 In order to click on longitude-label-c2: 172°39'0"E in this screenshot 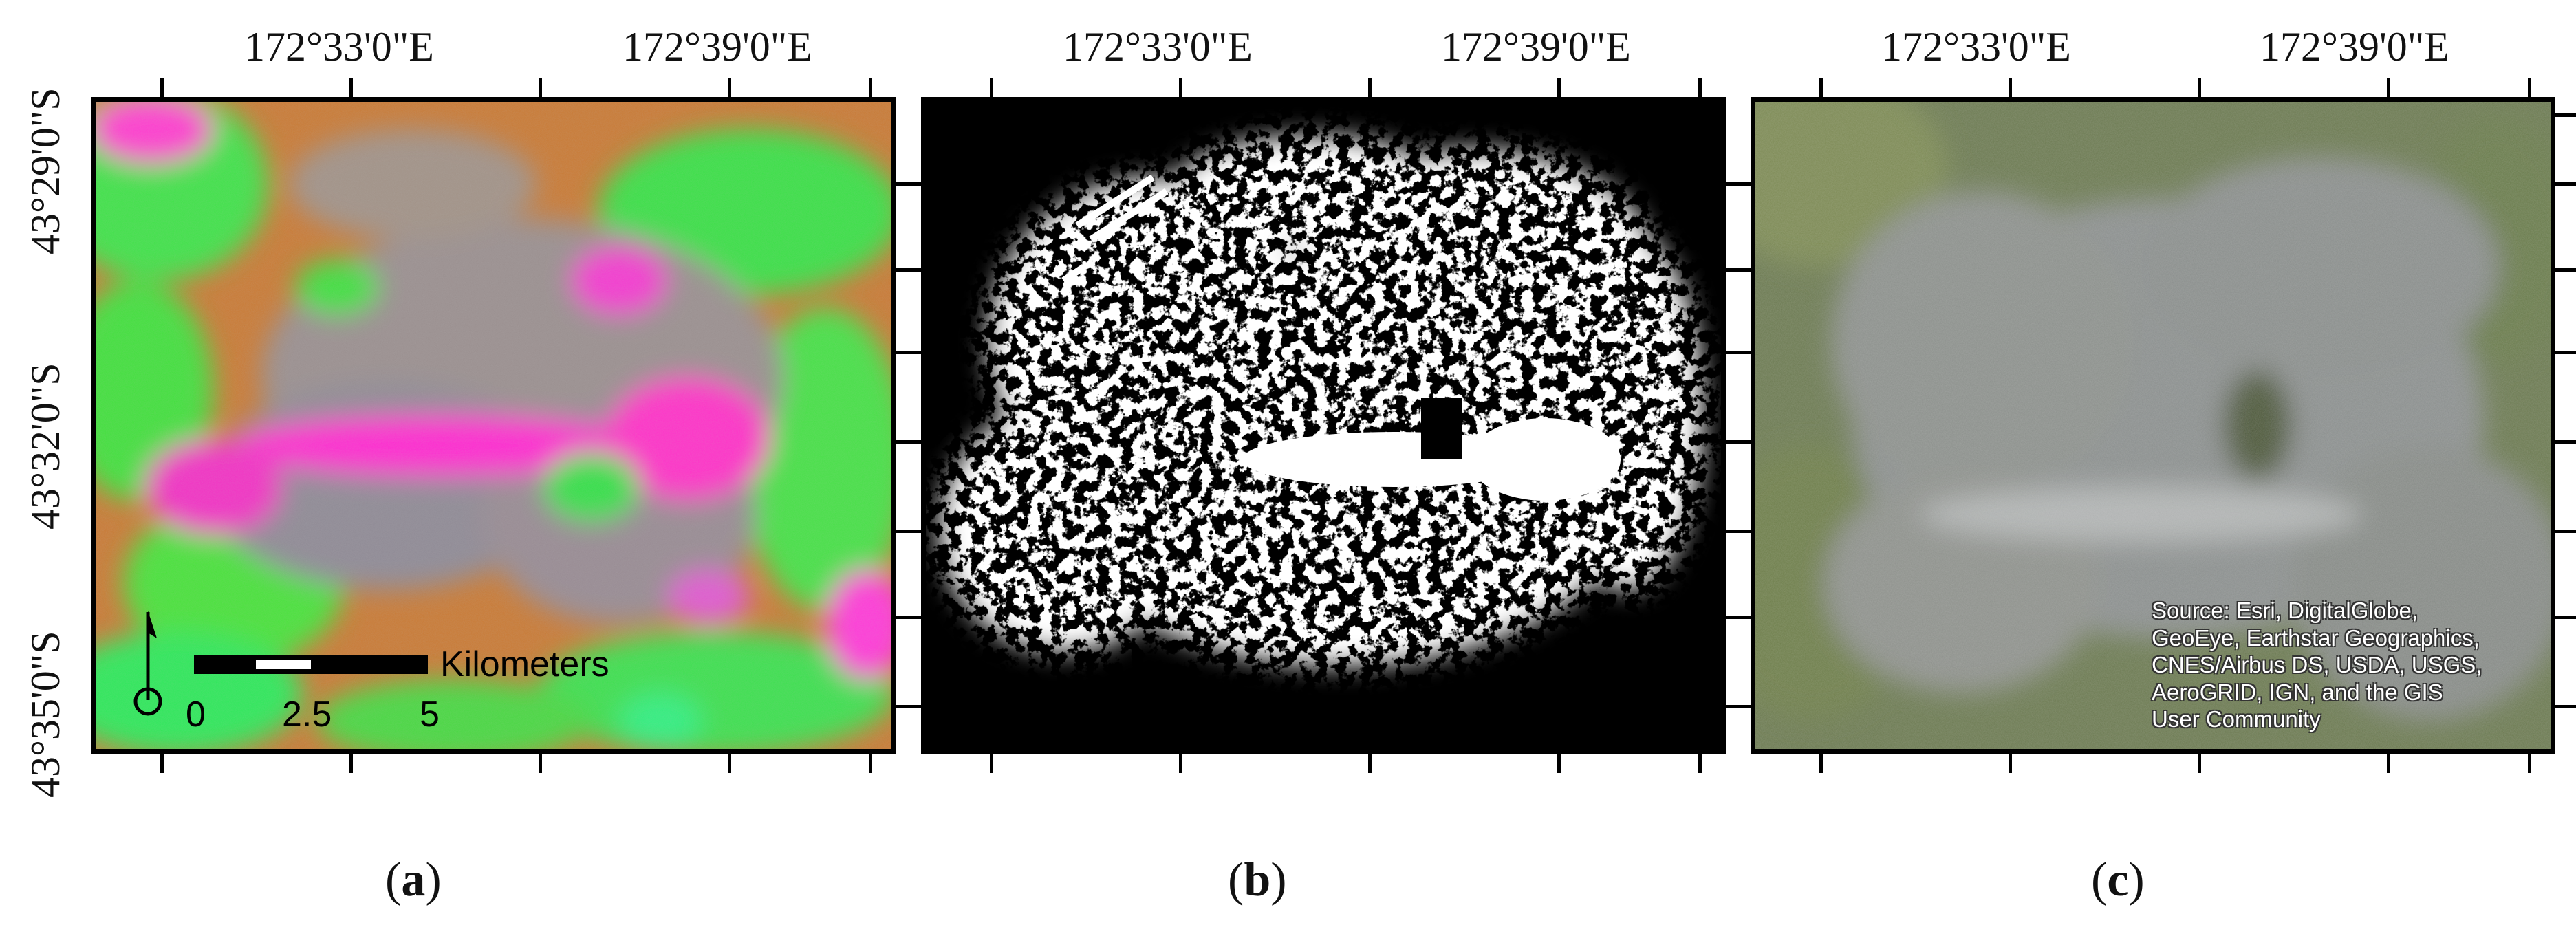, I will do `click(2354, 46)`.